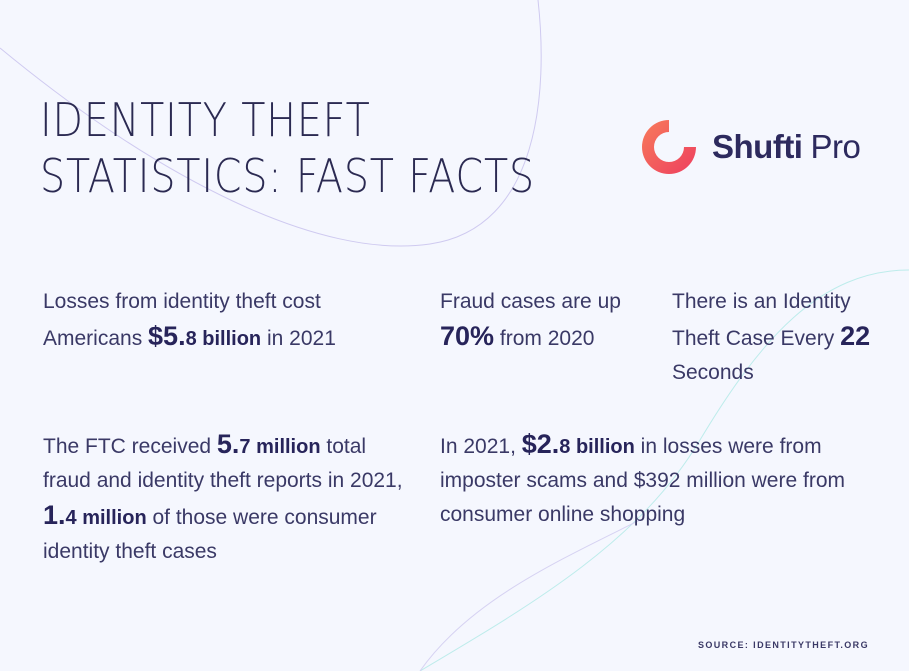  I want to click on logo-wordmark: Shufti Pro, so click(786, 147).